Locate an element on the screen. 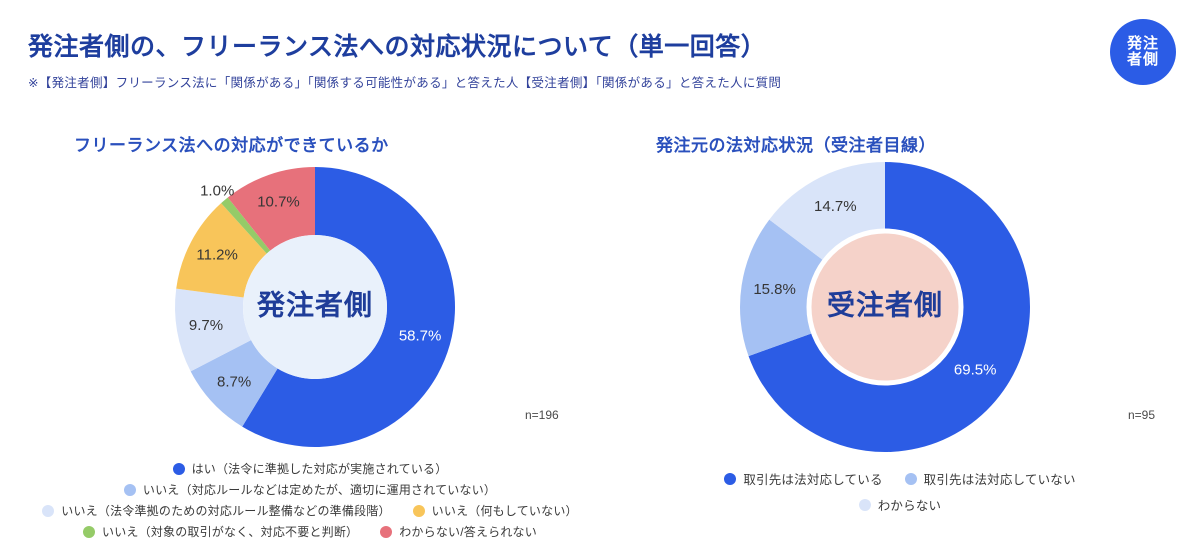  legend-item: いいえ（何もしていない） is located at coordinates (495, 510).